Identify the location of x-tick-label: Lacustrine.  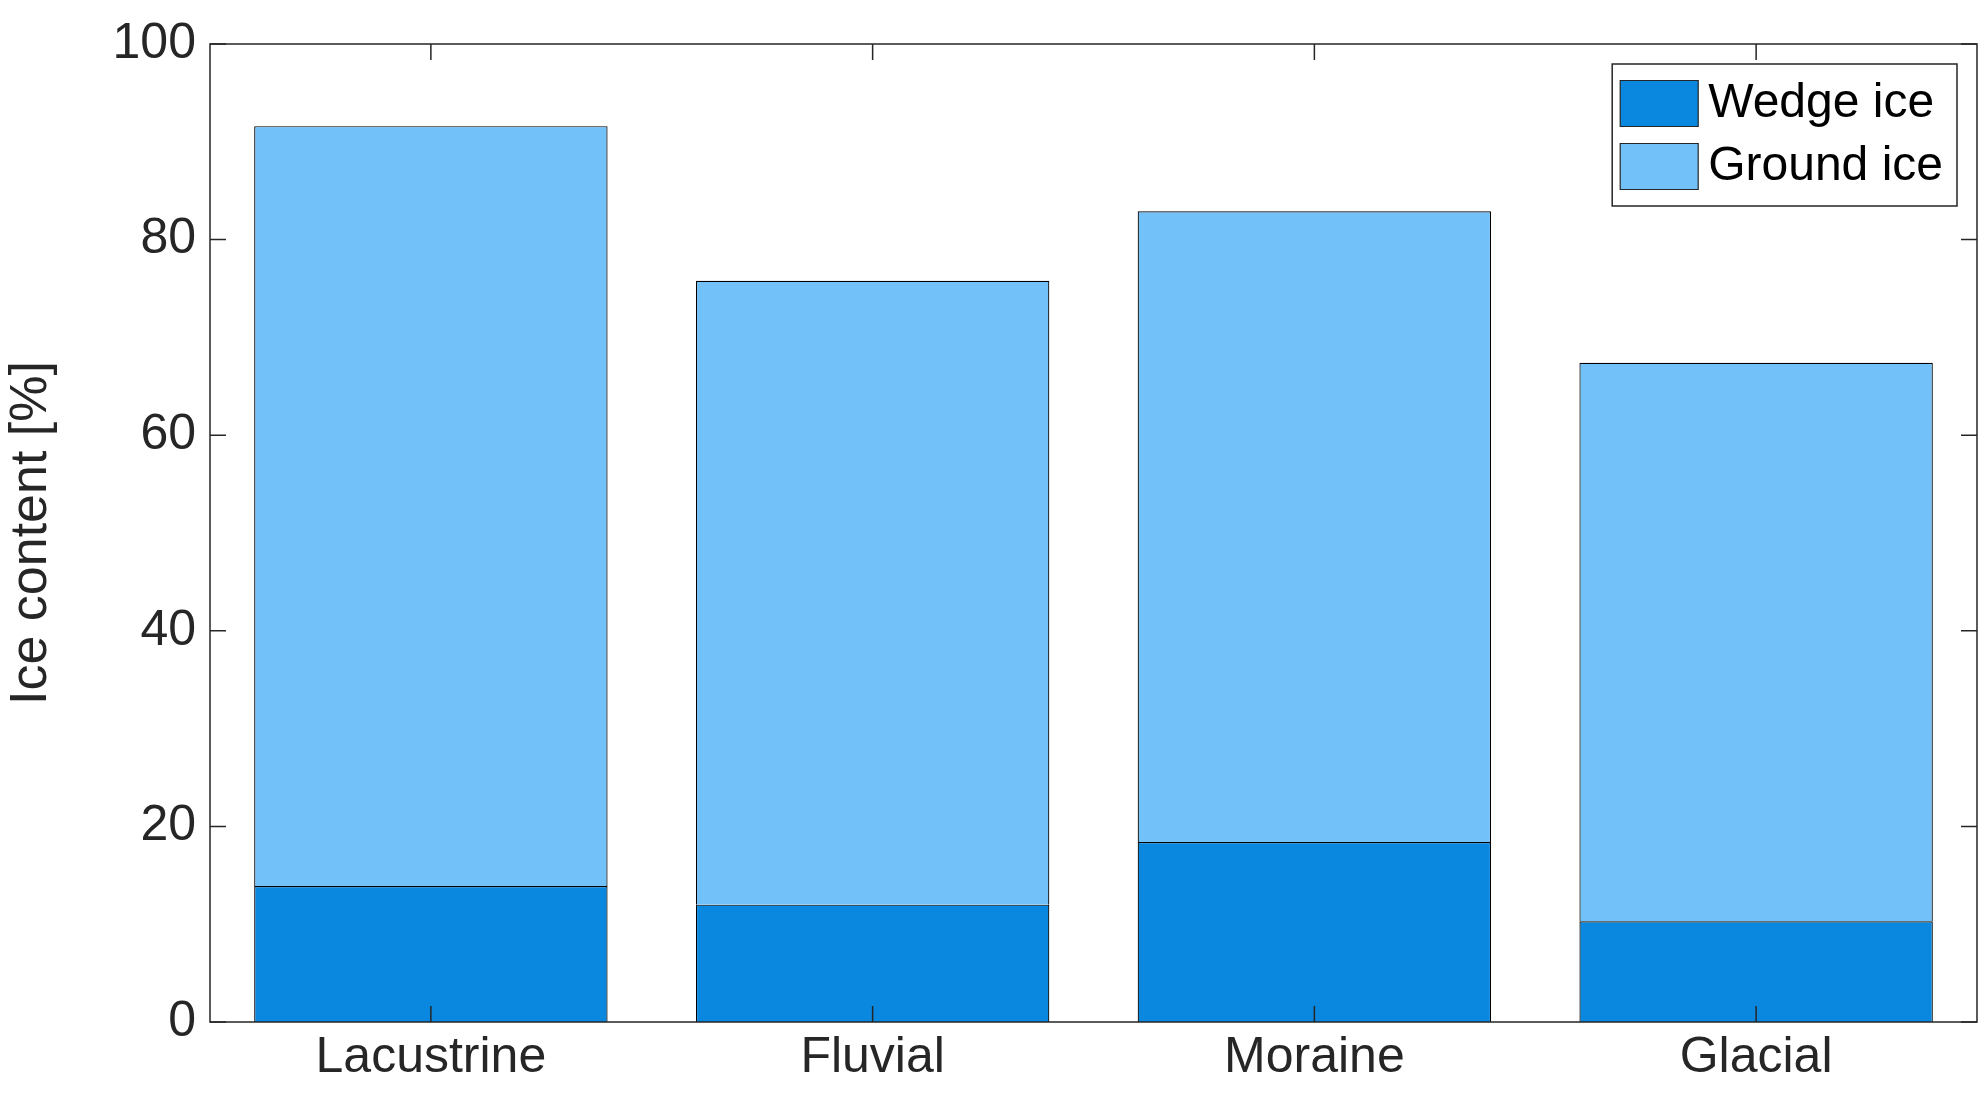
(431, 1054).